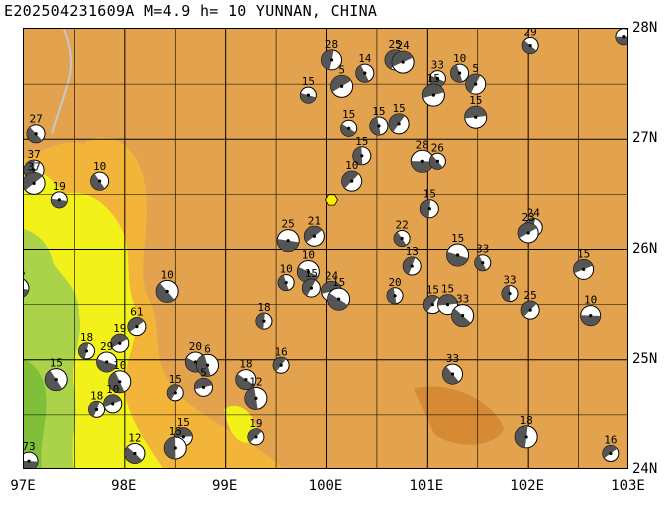 The image size is (671, 505). What do you see at coordinates (33, 166) in the screenshot?
I see `event-depth-label: 37` at bounding box center [33, 166].